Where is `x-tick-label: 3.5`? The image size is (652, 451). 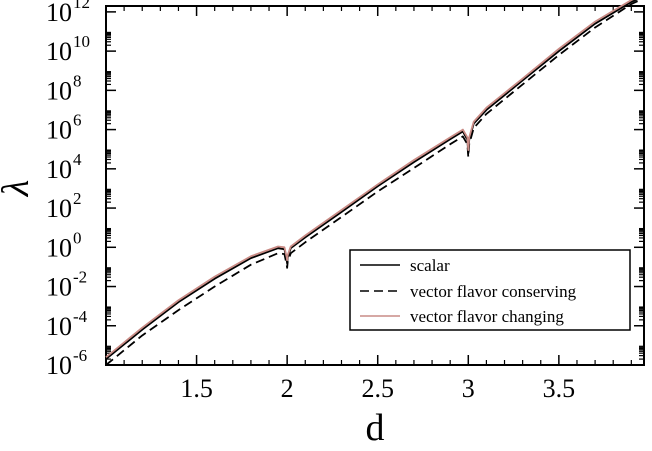 x-tick-label: 3.5 is located at coordinates (559, 388).